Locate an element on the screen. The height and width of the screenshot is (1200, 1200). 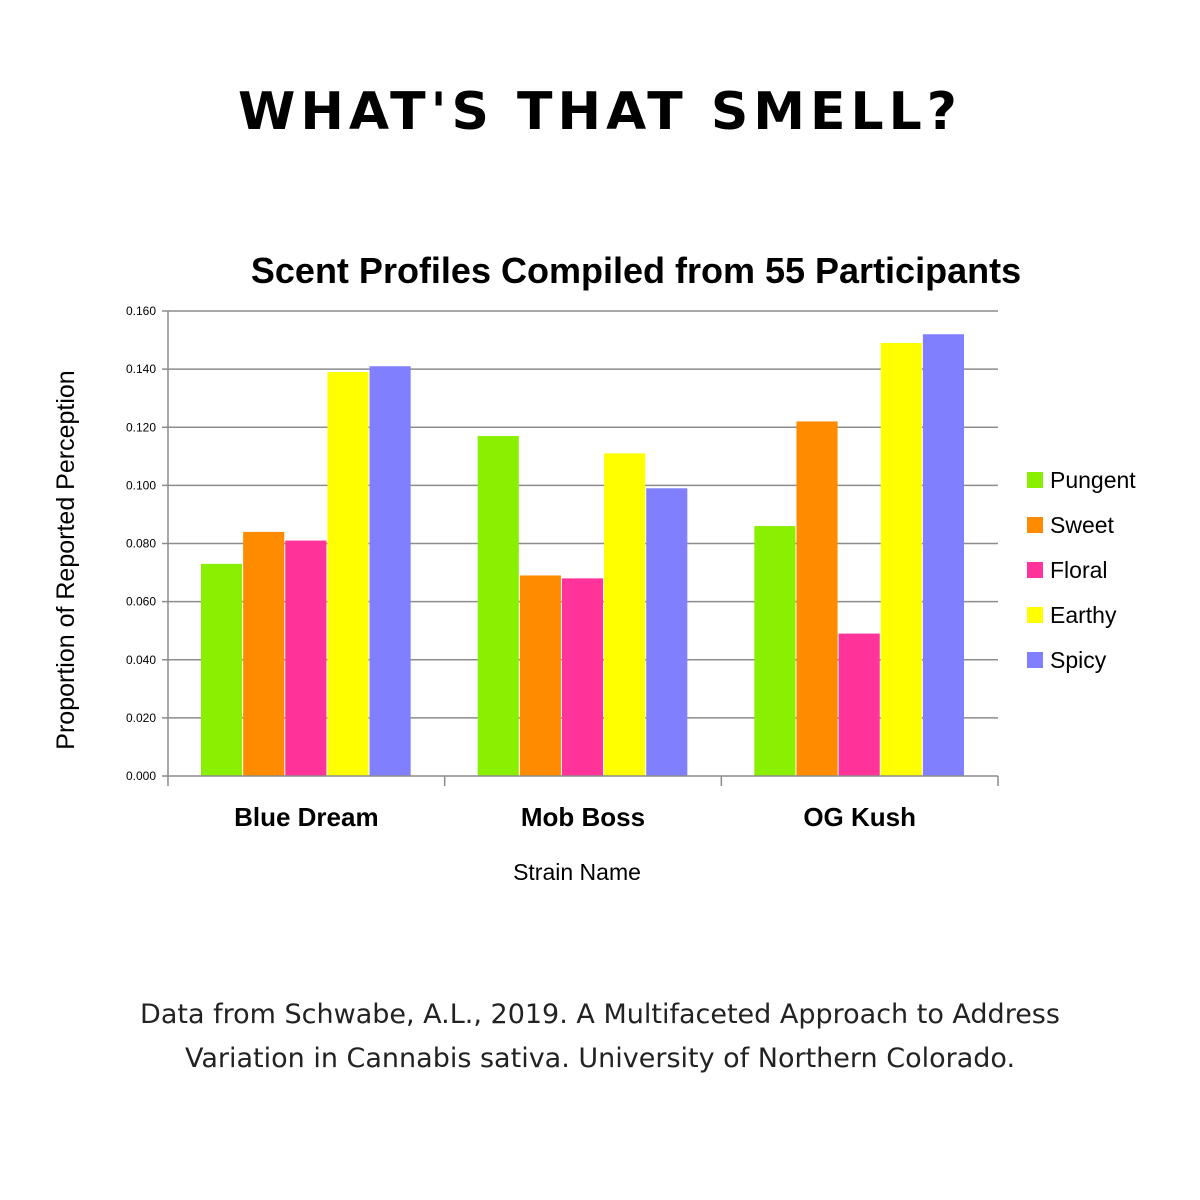
legend-swatch-spicy is located at coordinates (1035, 660).